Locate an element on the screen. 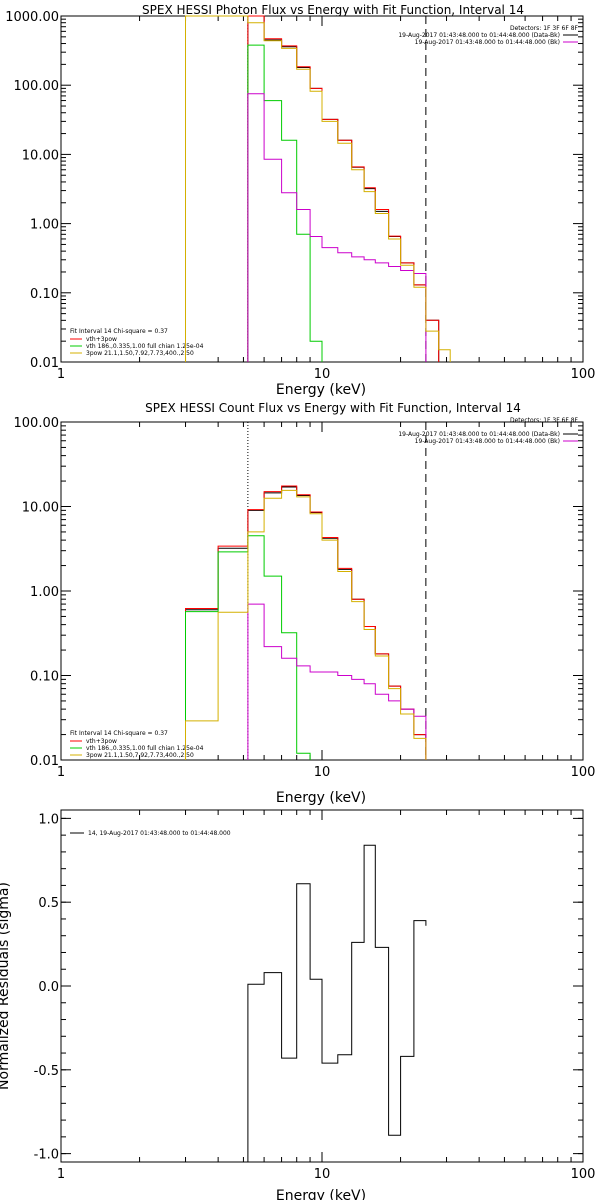  panel2-ytick-label: 10.00 is located at coordinates (40, 508).